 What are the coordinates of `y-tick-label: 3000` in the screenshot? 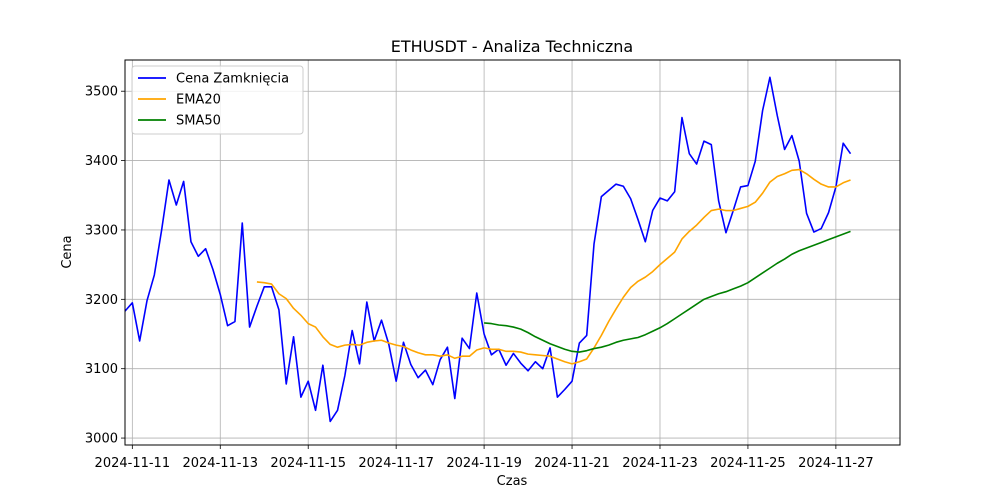 It's located at (101, 439).